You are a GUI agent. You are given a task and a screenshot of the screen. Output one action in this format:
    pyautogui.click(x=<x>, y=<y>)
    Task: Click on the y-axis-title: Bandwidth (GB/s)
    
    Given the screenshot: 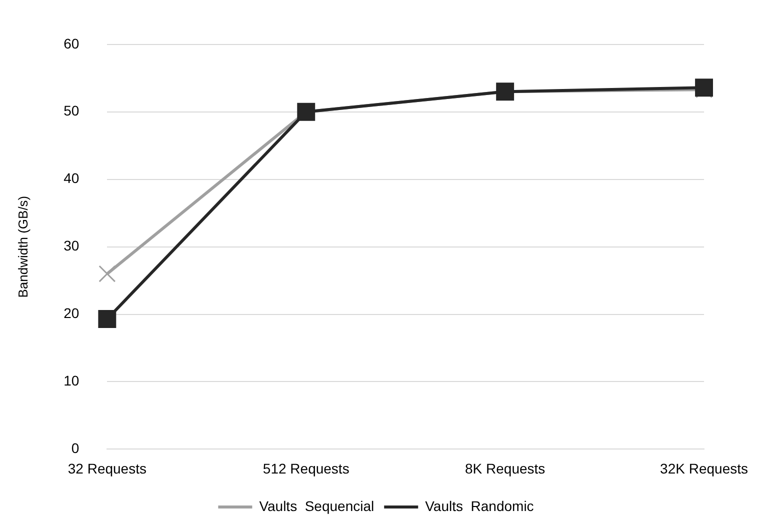 What is the action you would take?
    pyautogui.click(x=22, y=247)
    